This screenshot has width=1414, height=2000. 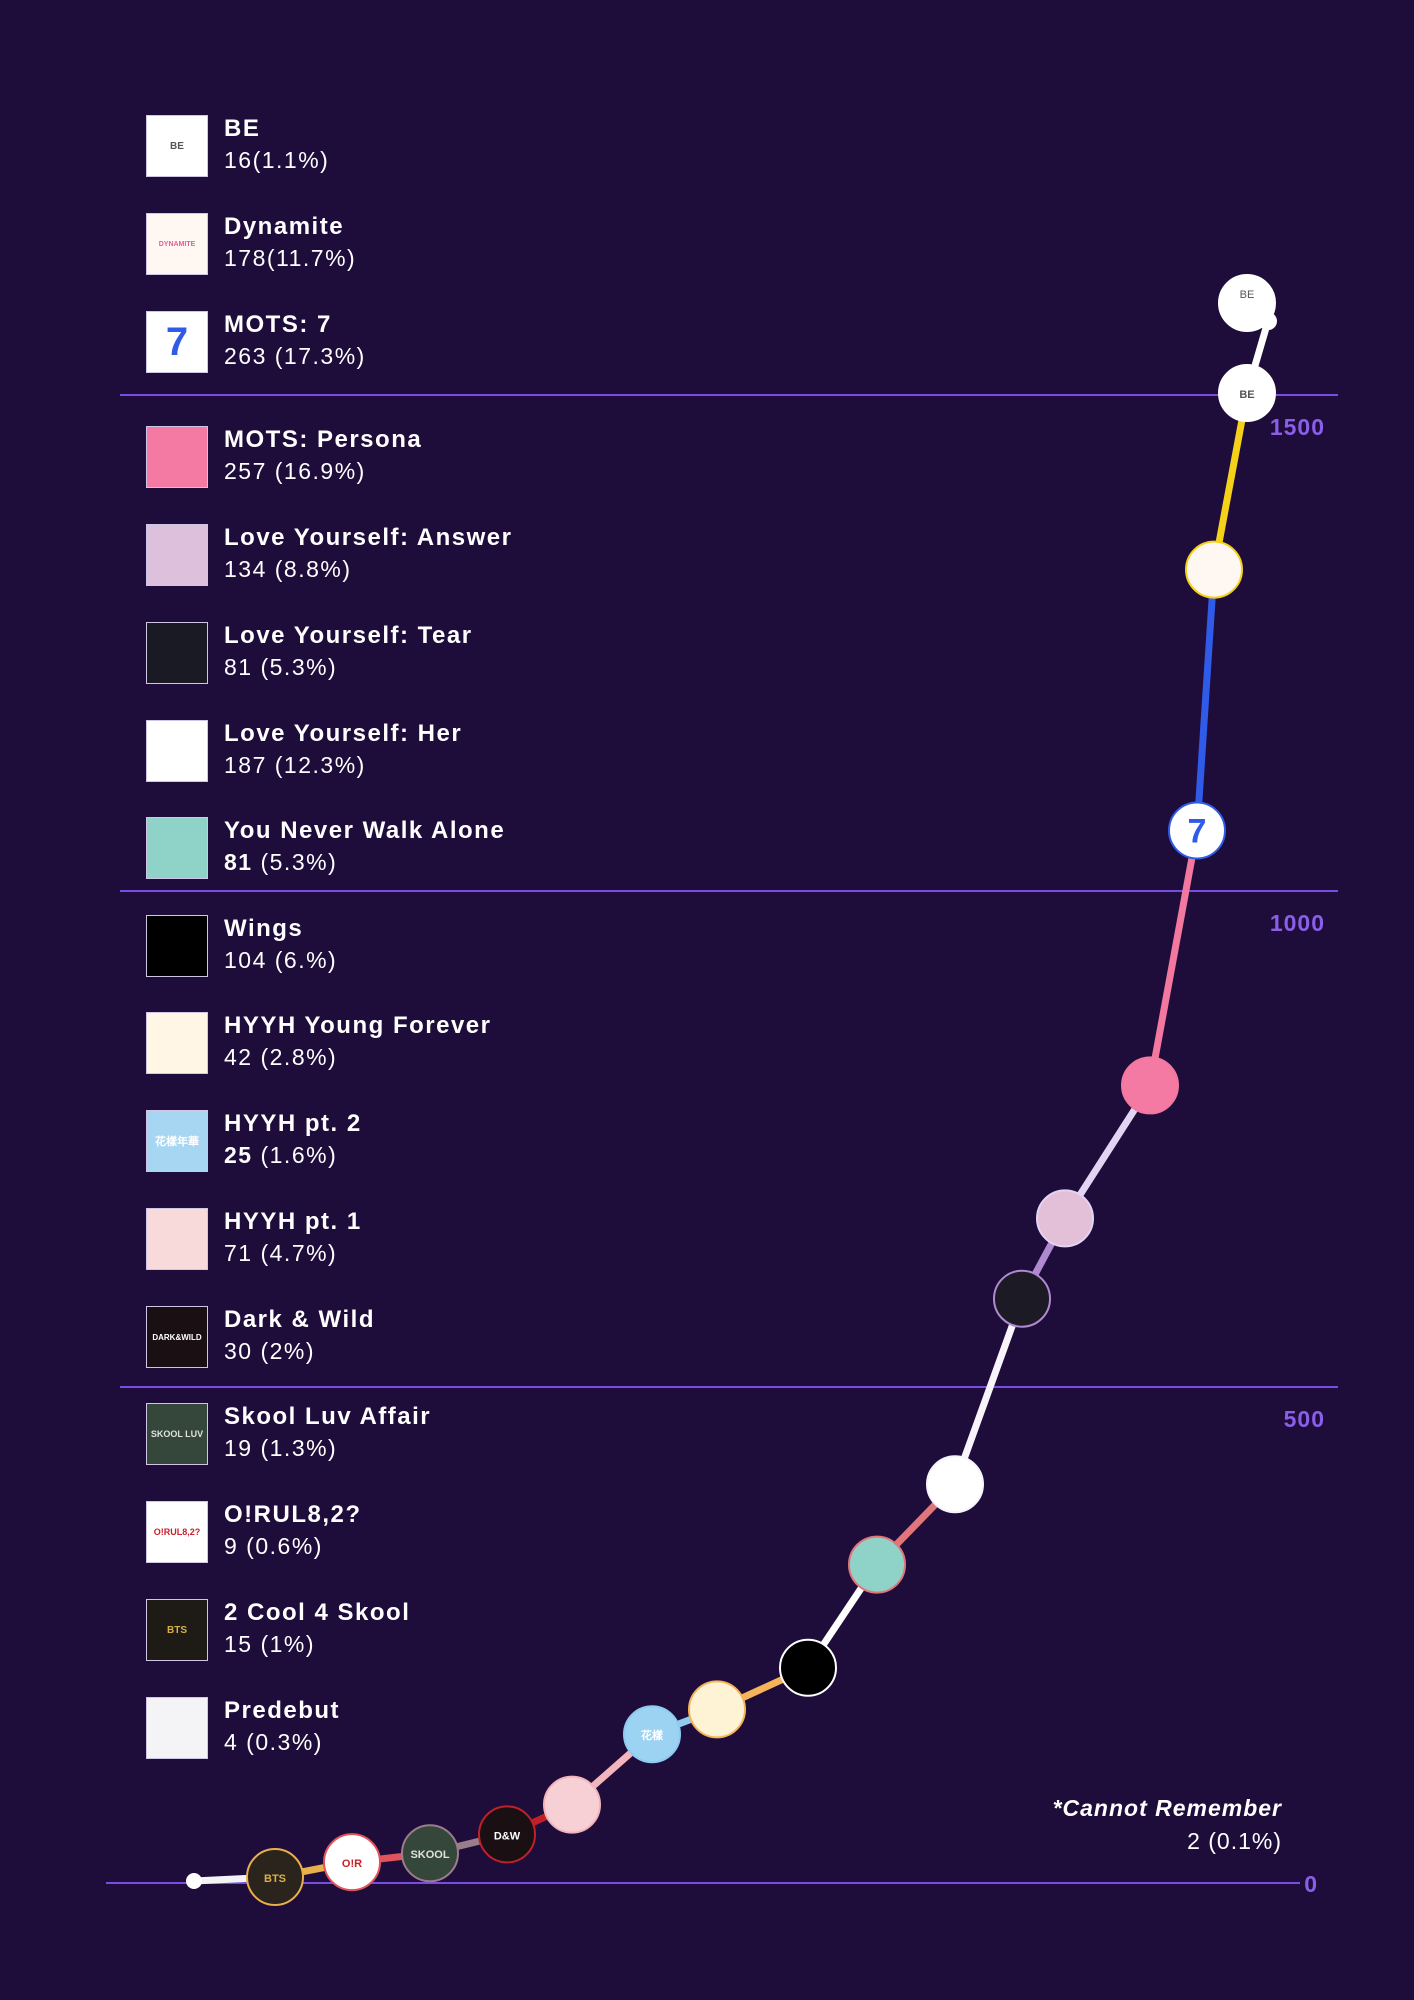 What do you see at coordinates (1214, 569) in the screenshot?
I see `marker-dynamite` at bounding box center [1214, 569].